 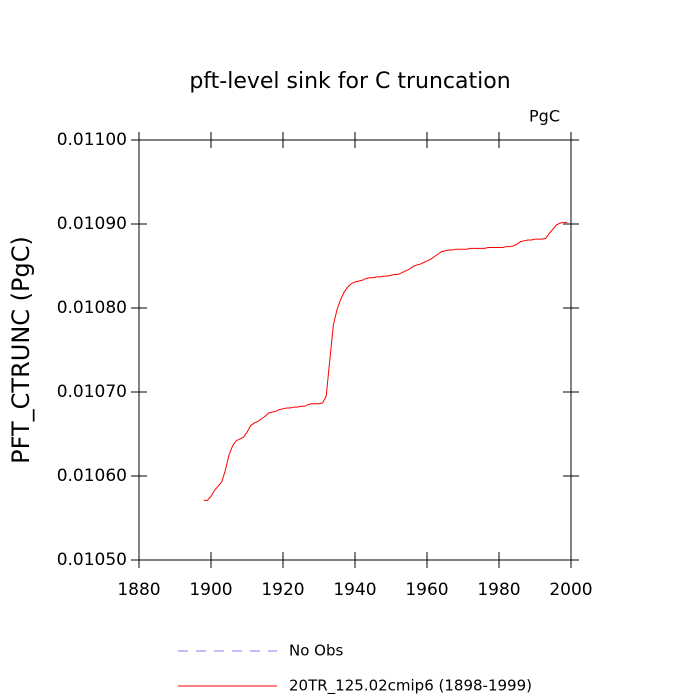 I want to click on chart-title: pft-level sink for C truncation, so click(x=349, y=81).